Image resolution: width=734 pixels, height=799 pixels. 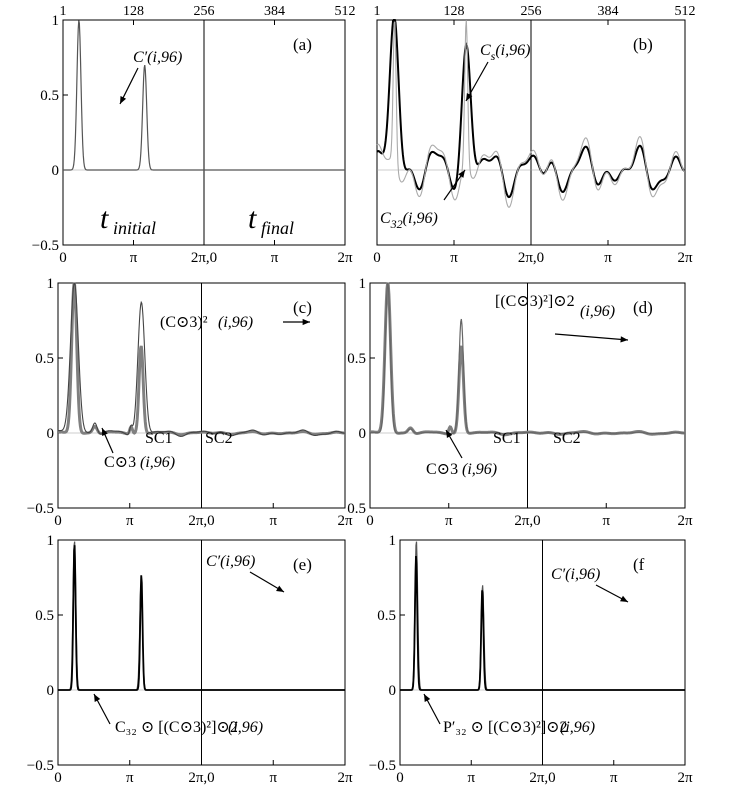 I want to click on annotation-label: C32(i,96), so click(x=409, y=220).